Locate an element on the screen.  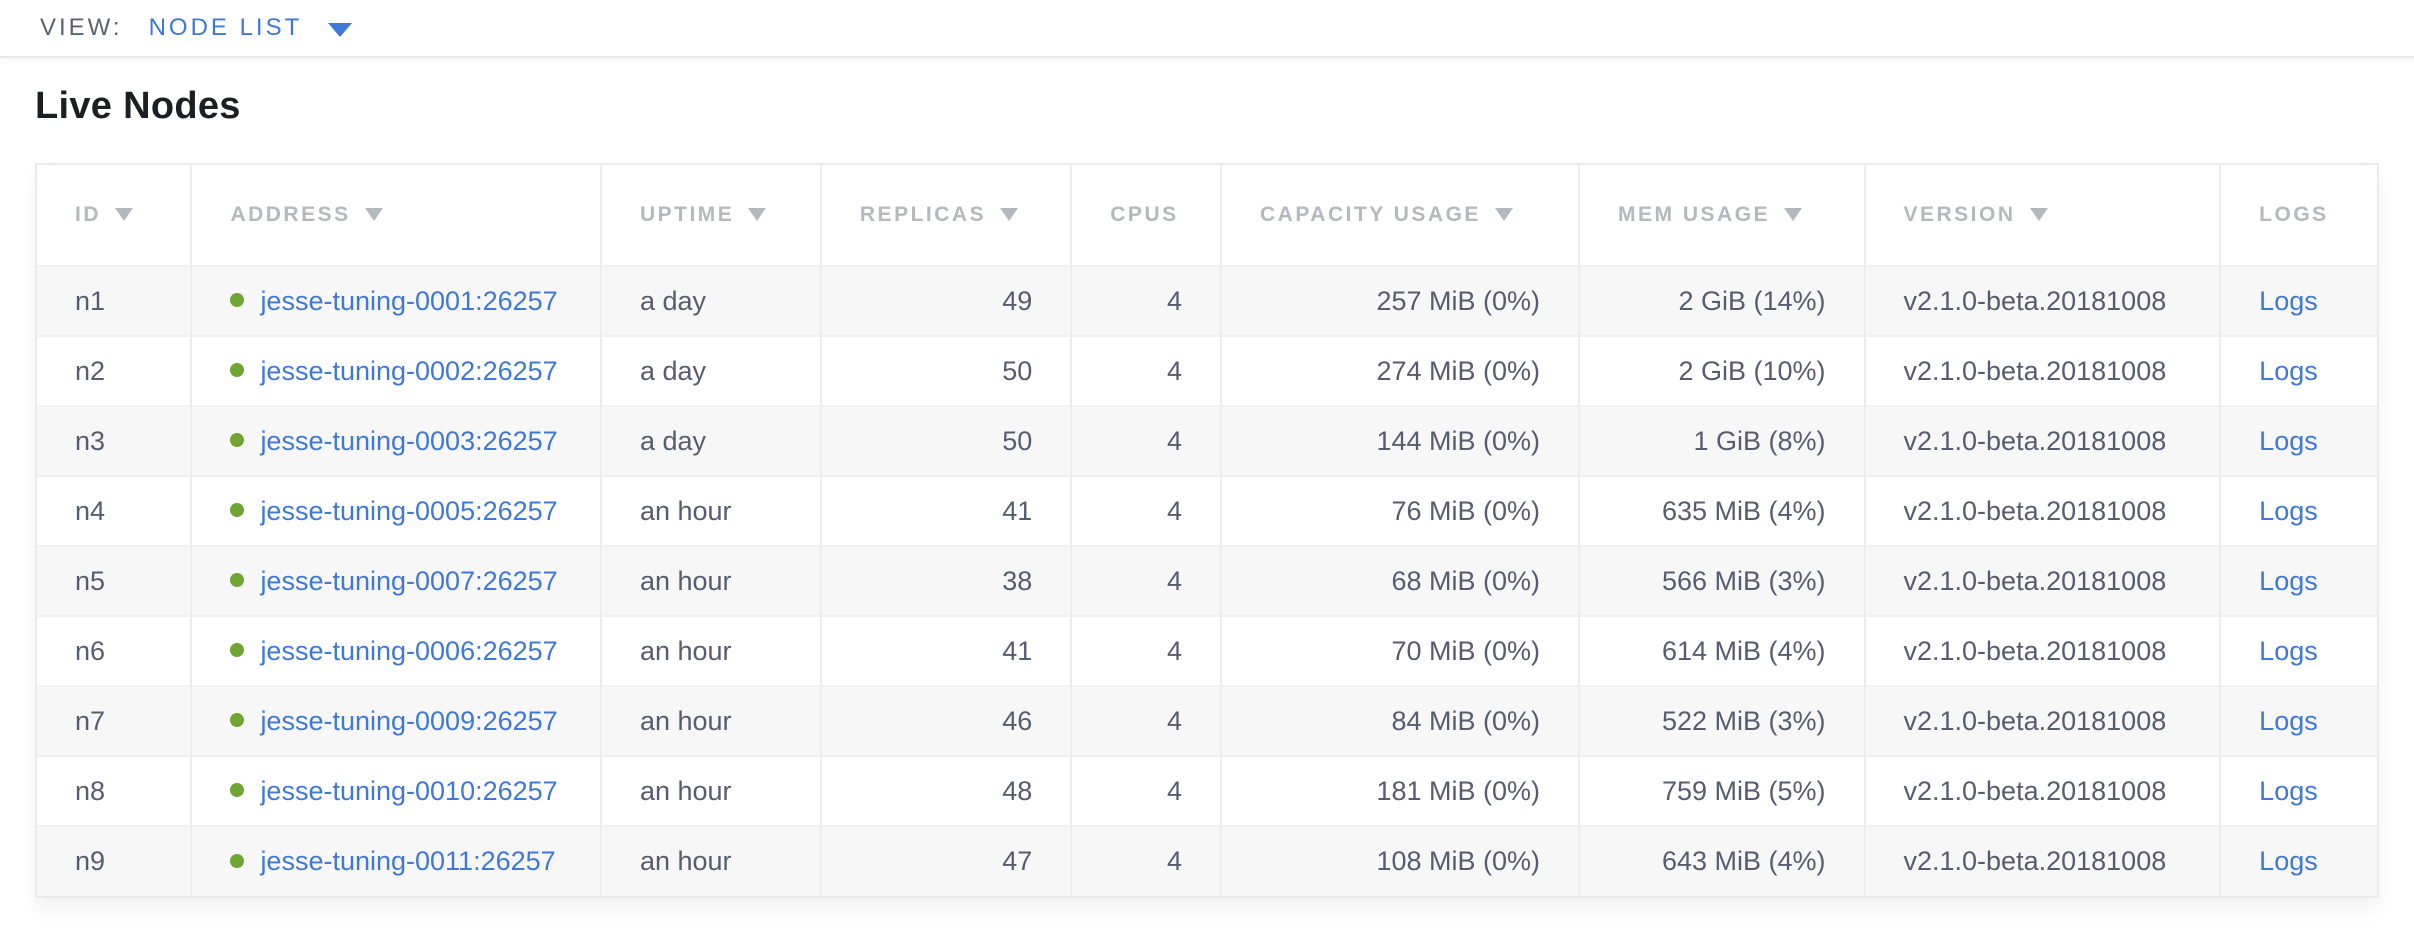
uptime-cell: a day is located at coordinates (711, 300).